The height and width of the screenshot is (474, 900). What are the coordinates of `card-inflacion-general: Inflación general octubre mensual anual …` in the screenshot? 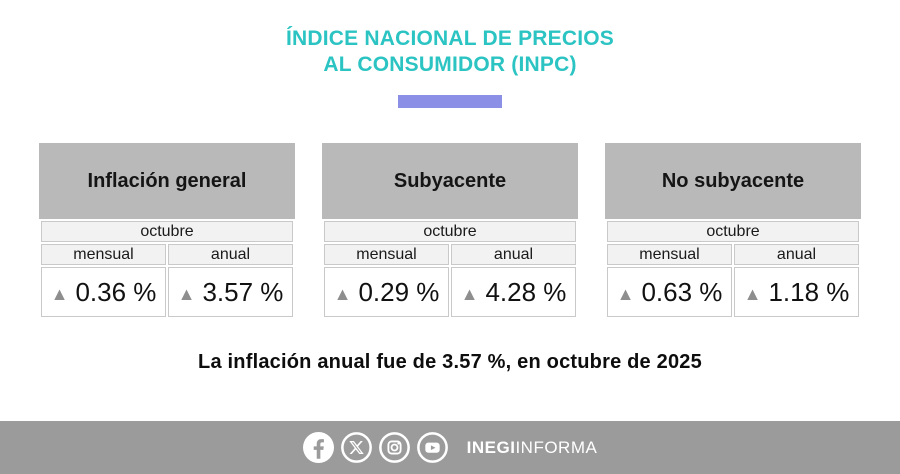 It's located at (167, 231).